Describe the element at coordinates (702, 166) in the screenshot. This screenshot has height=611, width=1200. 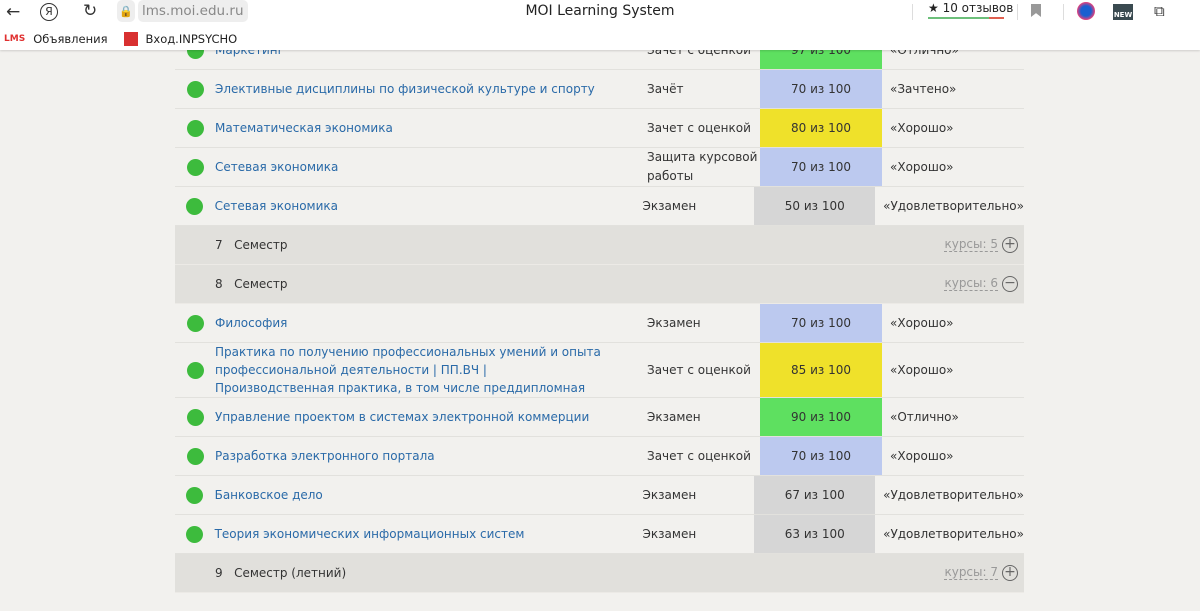
I see `assessment-type: Защита курсовой работы` at that location.